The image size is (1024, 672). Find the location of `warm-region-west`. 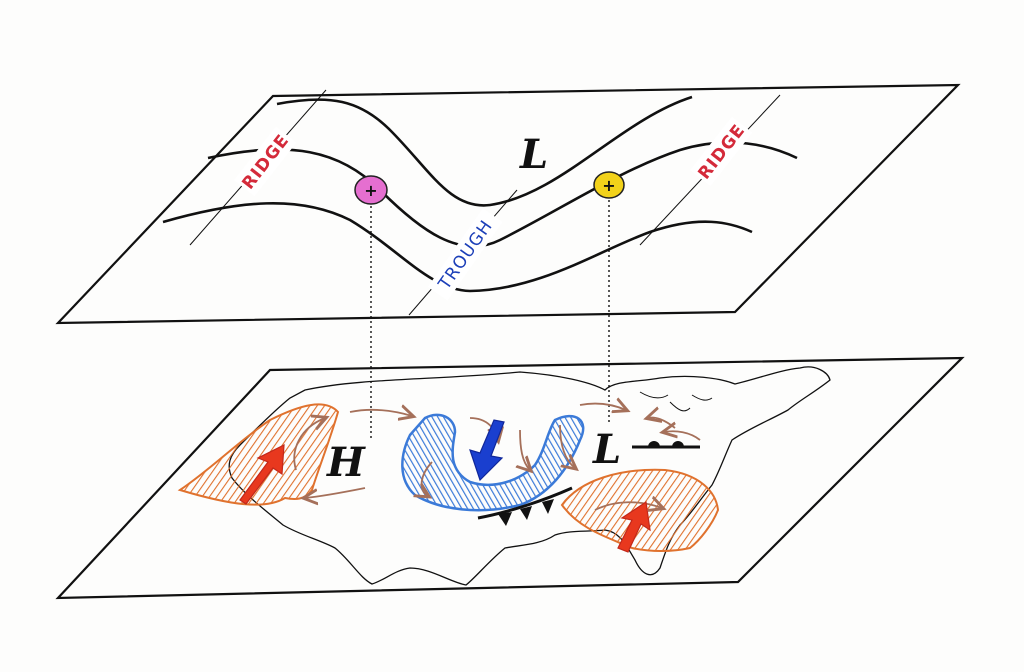

warm-region-west is located at coordinates (258, 454).